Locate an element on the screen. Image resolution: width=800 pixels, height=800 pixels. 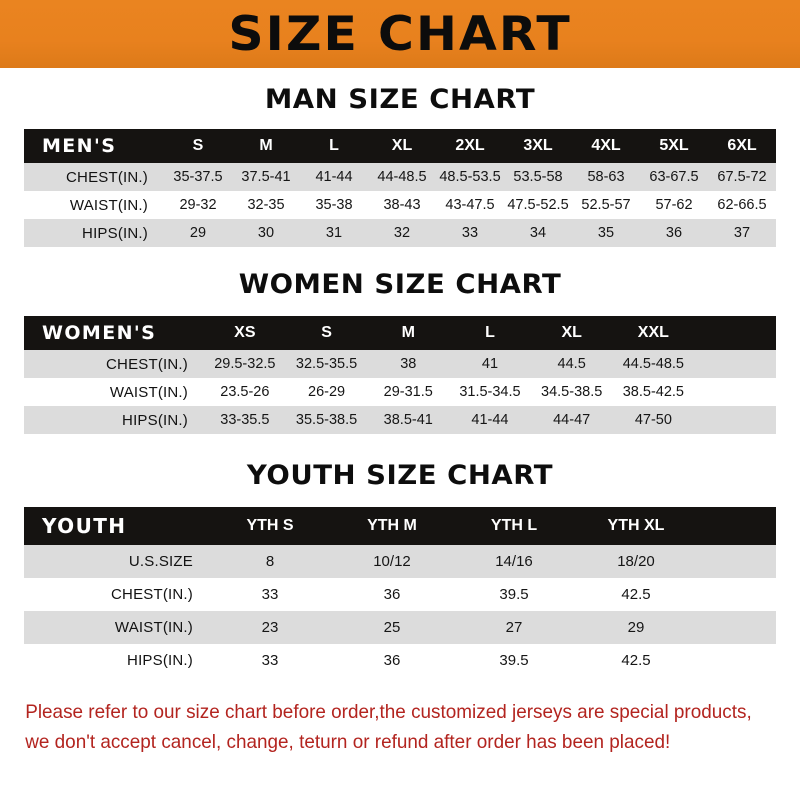
men-section-title: MAN SIZE CHART is located at coordinates (400, 99).